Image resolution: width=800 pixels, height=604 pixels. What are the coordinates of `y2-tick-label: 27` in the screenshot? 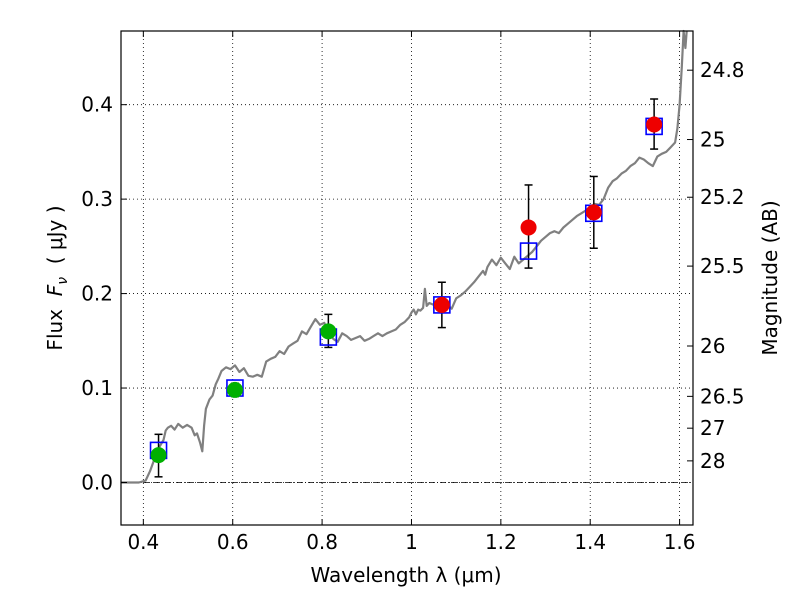 It's located at (712, 428).